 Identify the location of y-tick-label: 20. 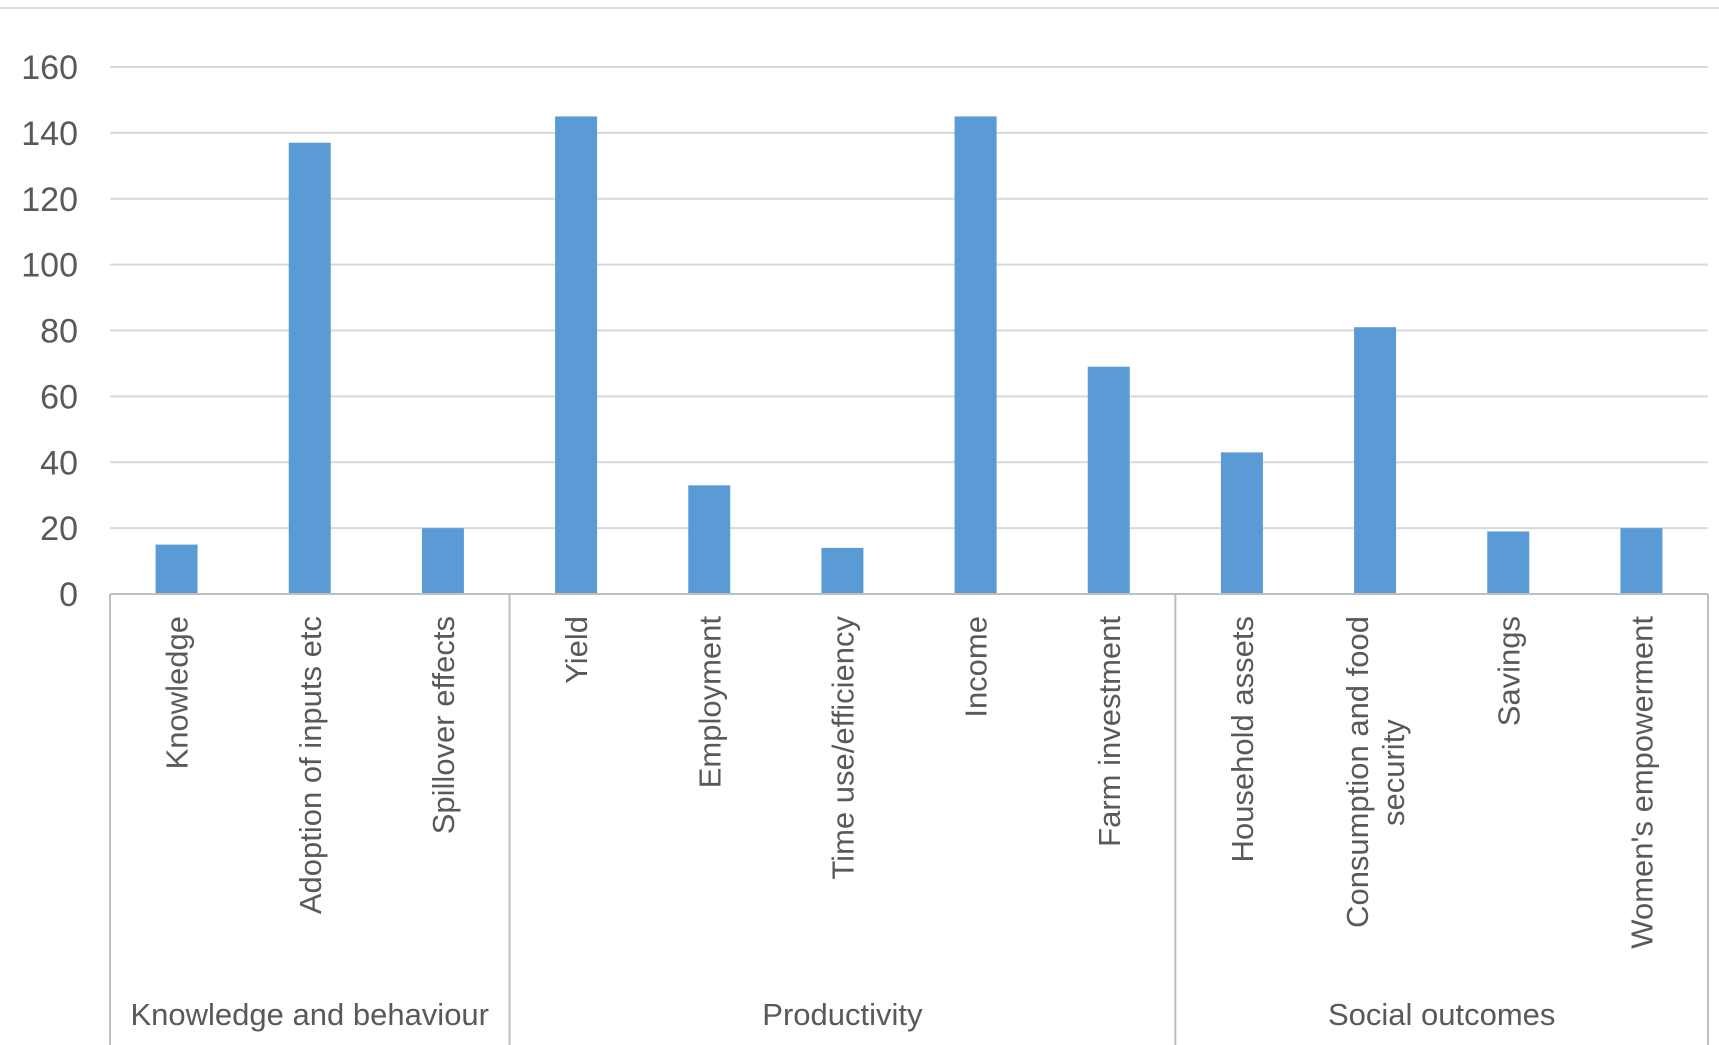
(59, 529).